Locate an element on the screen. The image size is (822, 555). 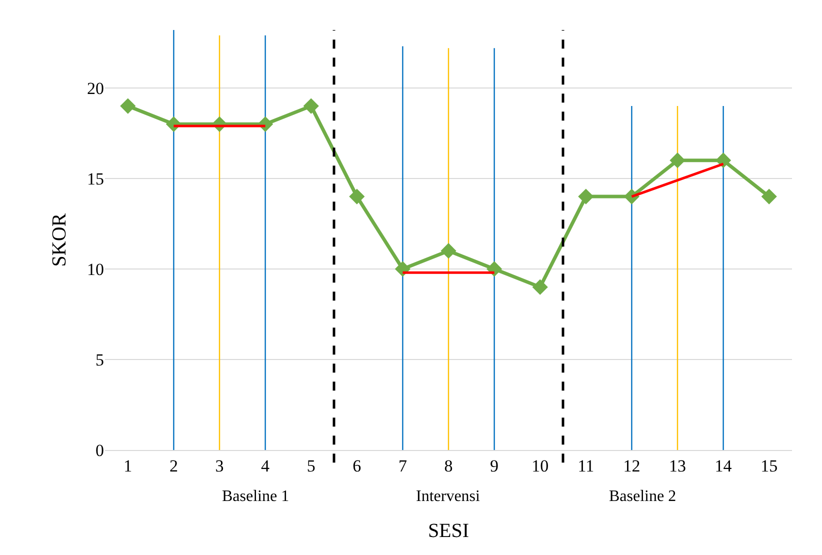
x-axis-title: SESI is located at coordinates (449, 531).